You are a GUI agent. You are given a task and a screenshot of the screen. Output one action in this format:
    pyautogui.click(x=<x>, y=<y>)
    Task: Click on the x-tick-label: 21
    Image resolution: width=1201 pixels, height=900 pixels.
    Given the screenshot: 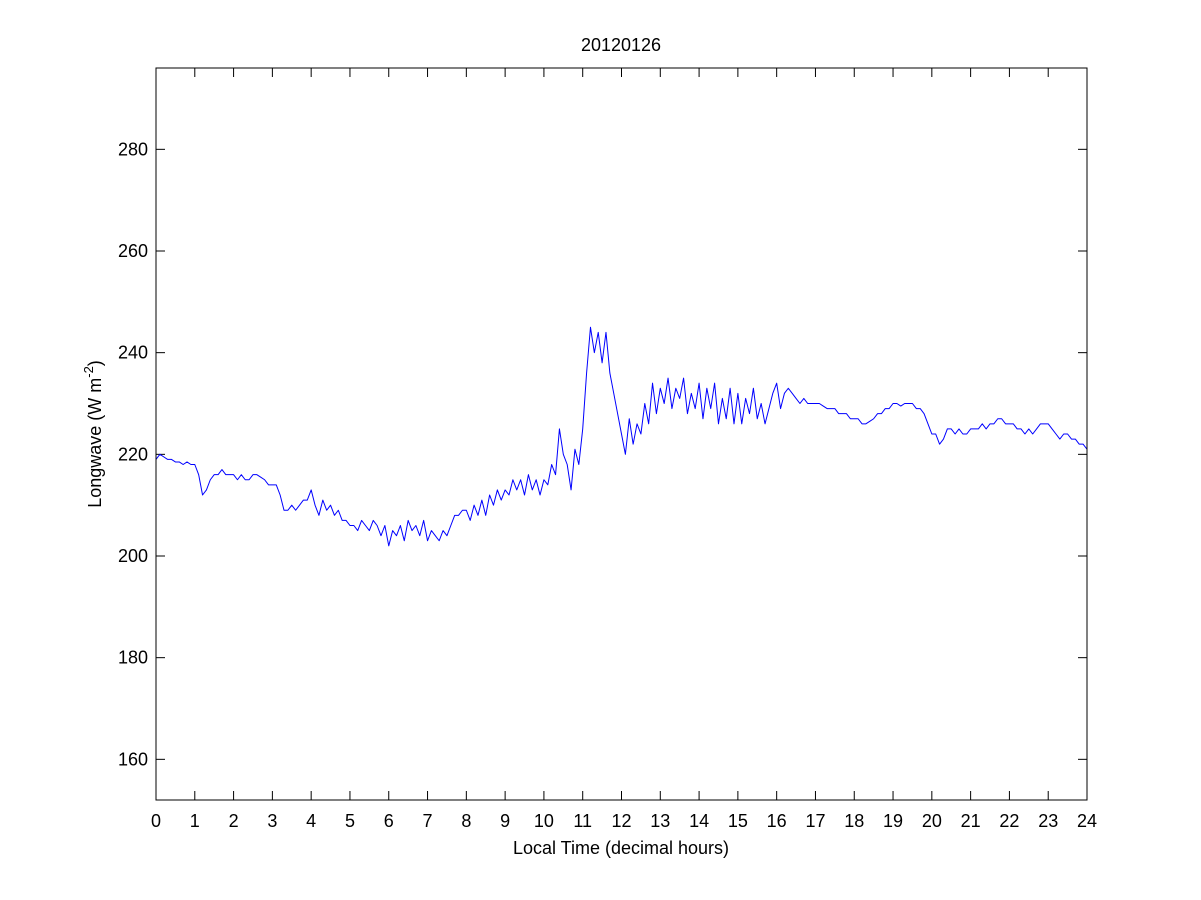 What is the action you would take?
    pyautogui.click(x=971, y=821)
    